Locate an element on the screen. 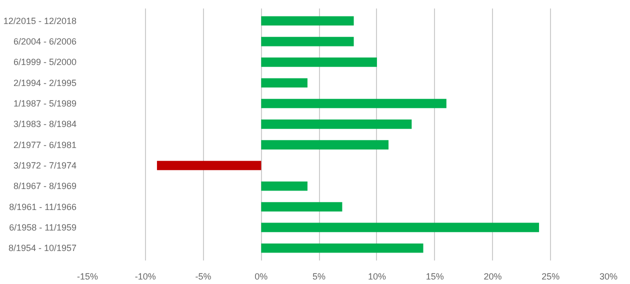  y-tick-label: 6/1999 - 5/2000 is located at coordinates (45, 62).